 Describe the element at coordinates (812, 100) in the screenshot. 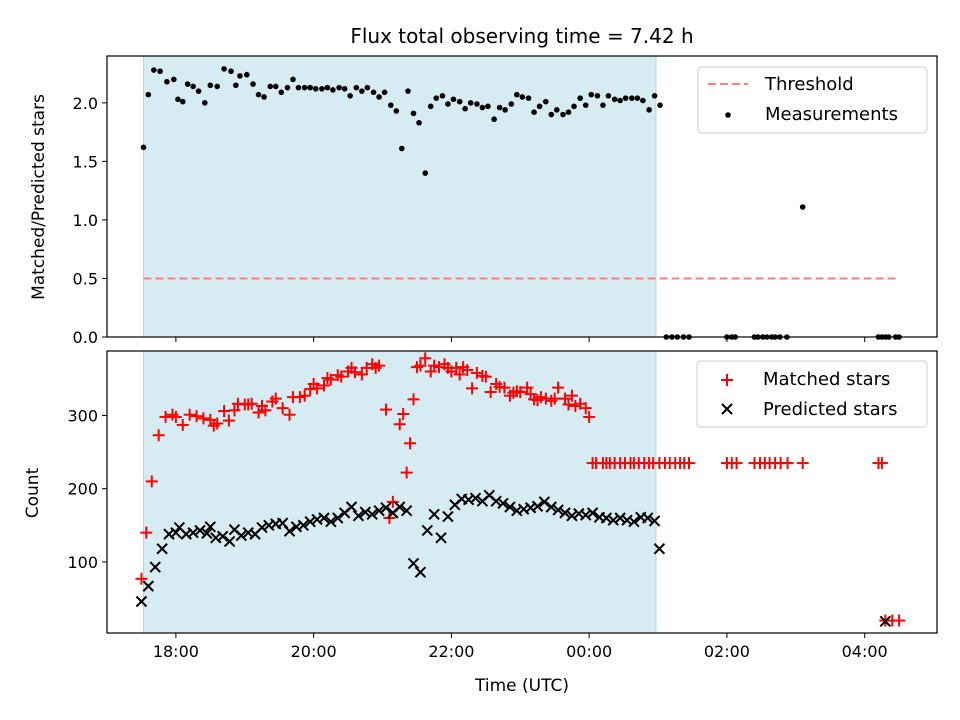

I see `top-legend: Threshold Measurements` at that location.